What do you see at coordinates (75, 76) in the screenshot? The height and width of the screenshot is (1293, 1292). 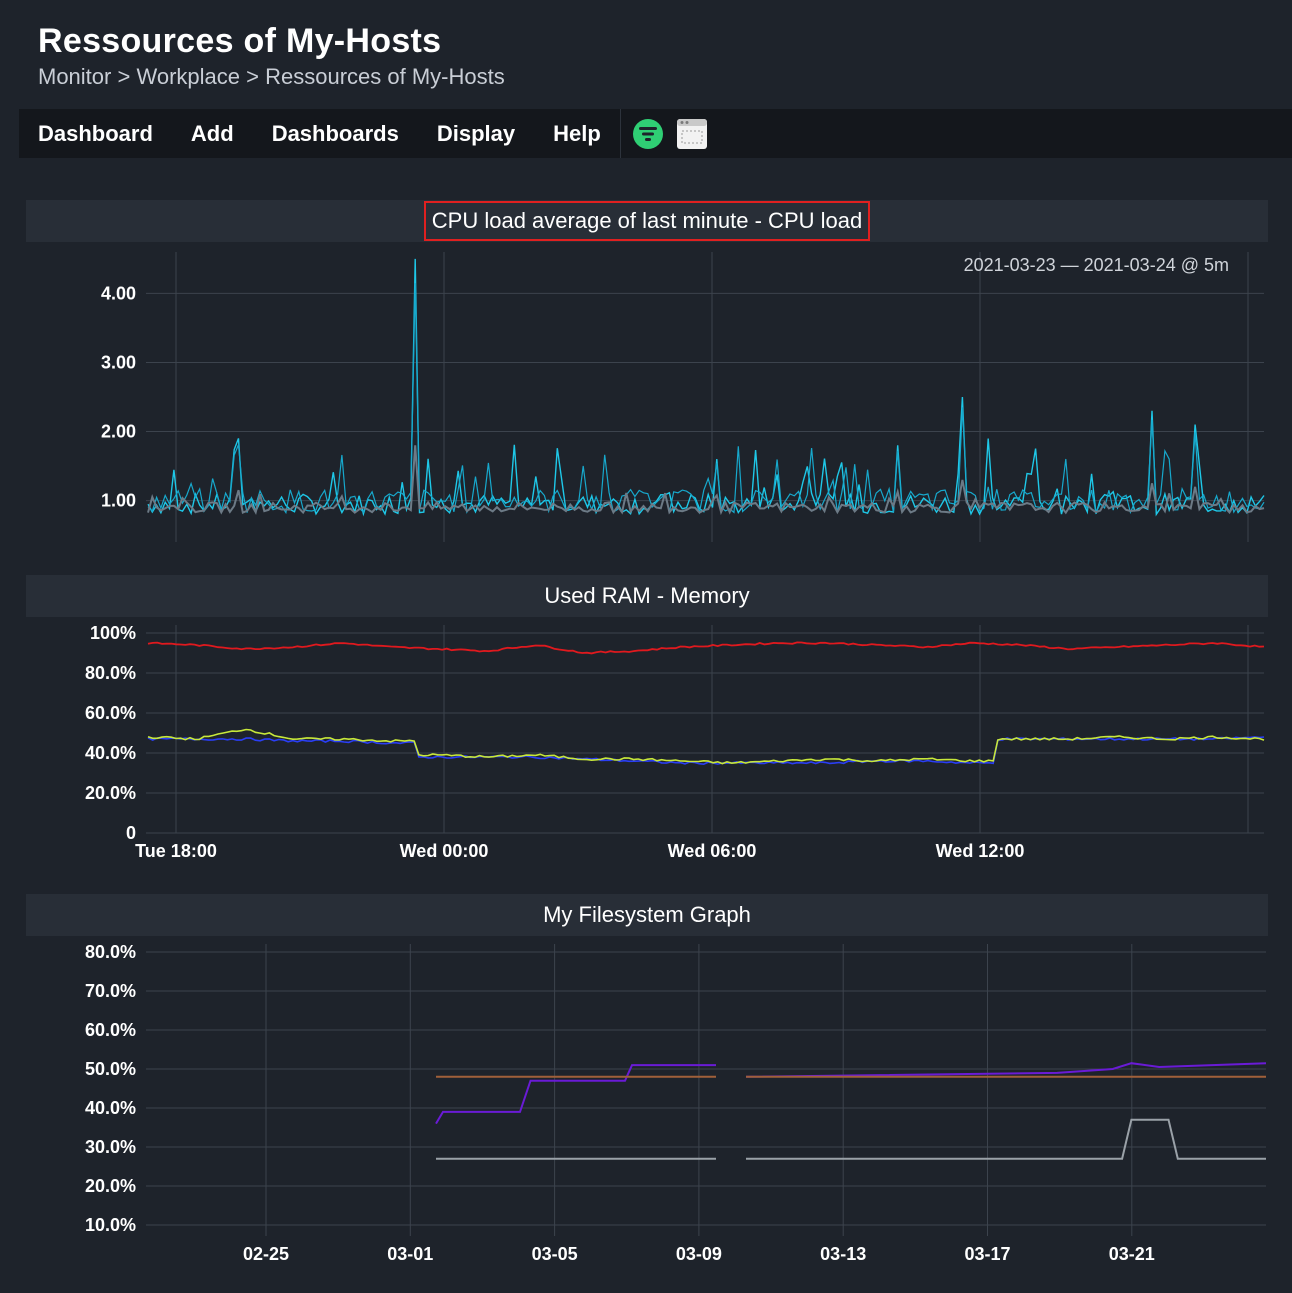 I see `breadcrumb-item-monitor: Monitor` at bounding box center [75, 76].